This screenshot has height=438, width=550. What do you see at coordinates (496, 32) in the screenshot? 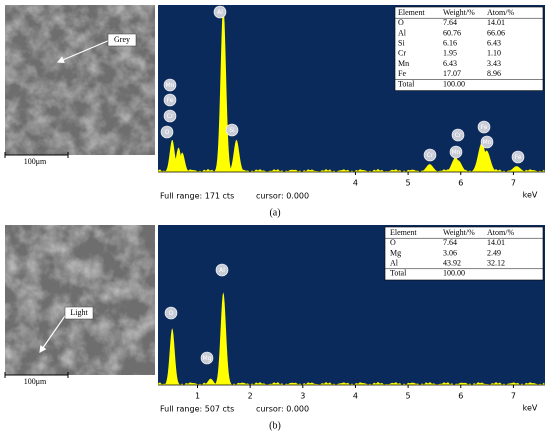
I see `table-cell: 66.06` at bounding box center [496, 32].